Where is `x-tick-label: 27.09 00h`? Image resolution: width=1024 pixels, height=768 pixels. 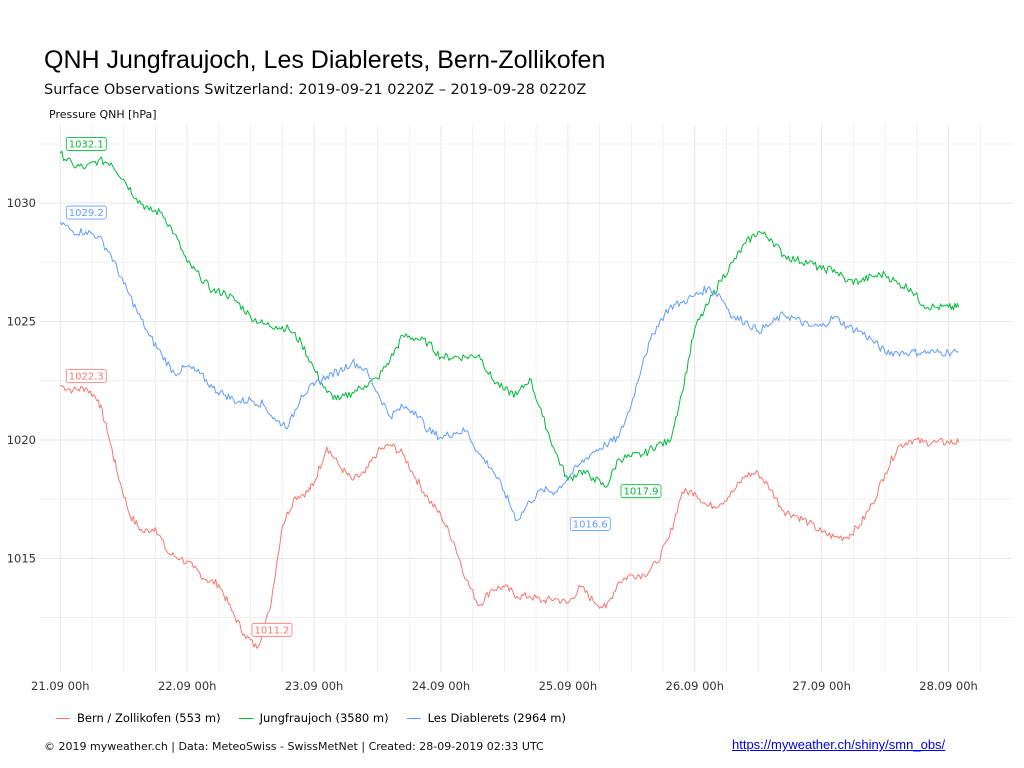 x-tick-label: 27.09 00h is located at coordinates (821, 686).